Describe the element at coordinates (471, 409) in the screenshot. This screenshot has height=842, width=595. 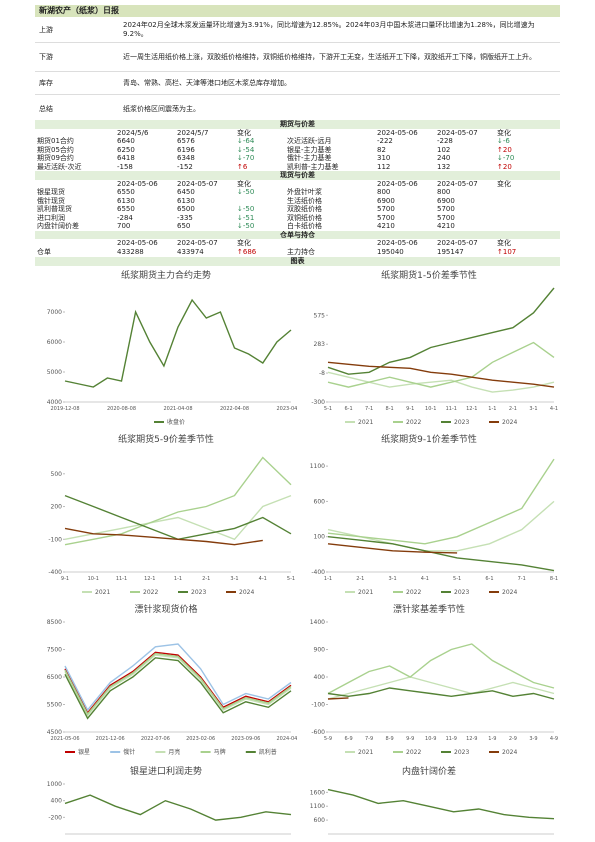
I see `x-tick-label: 12-1` at that location.